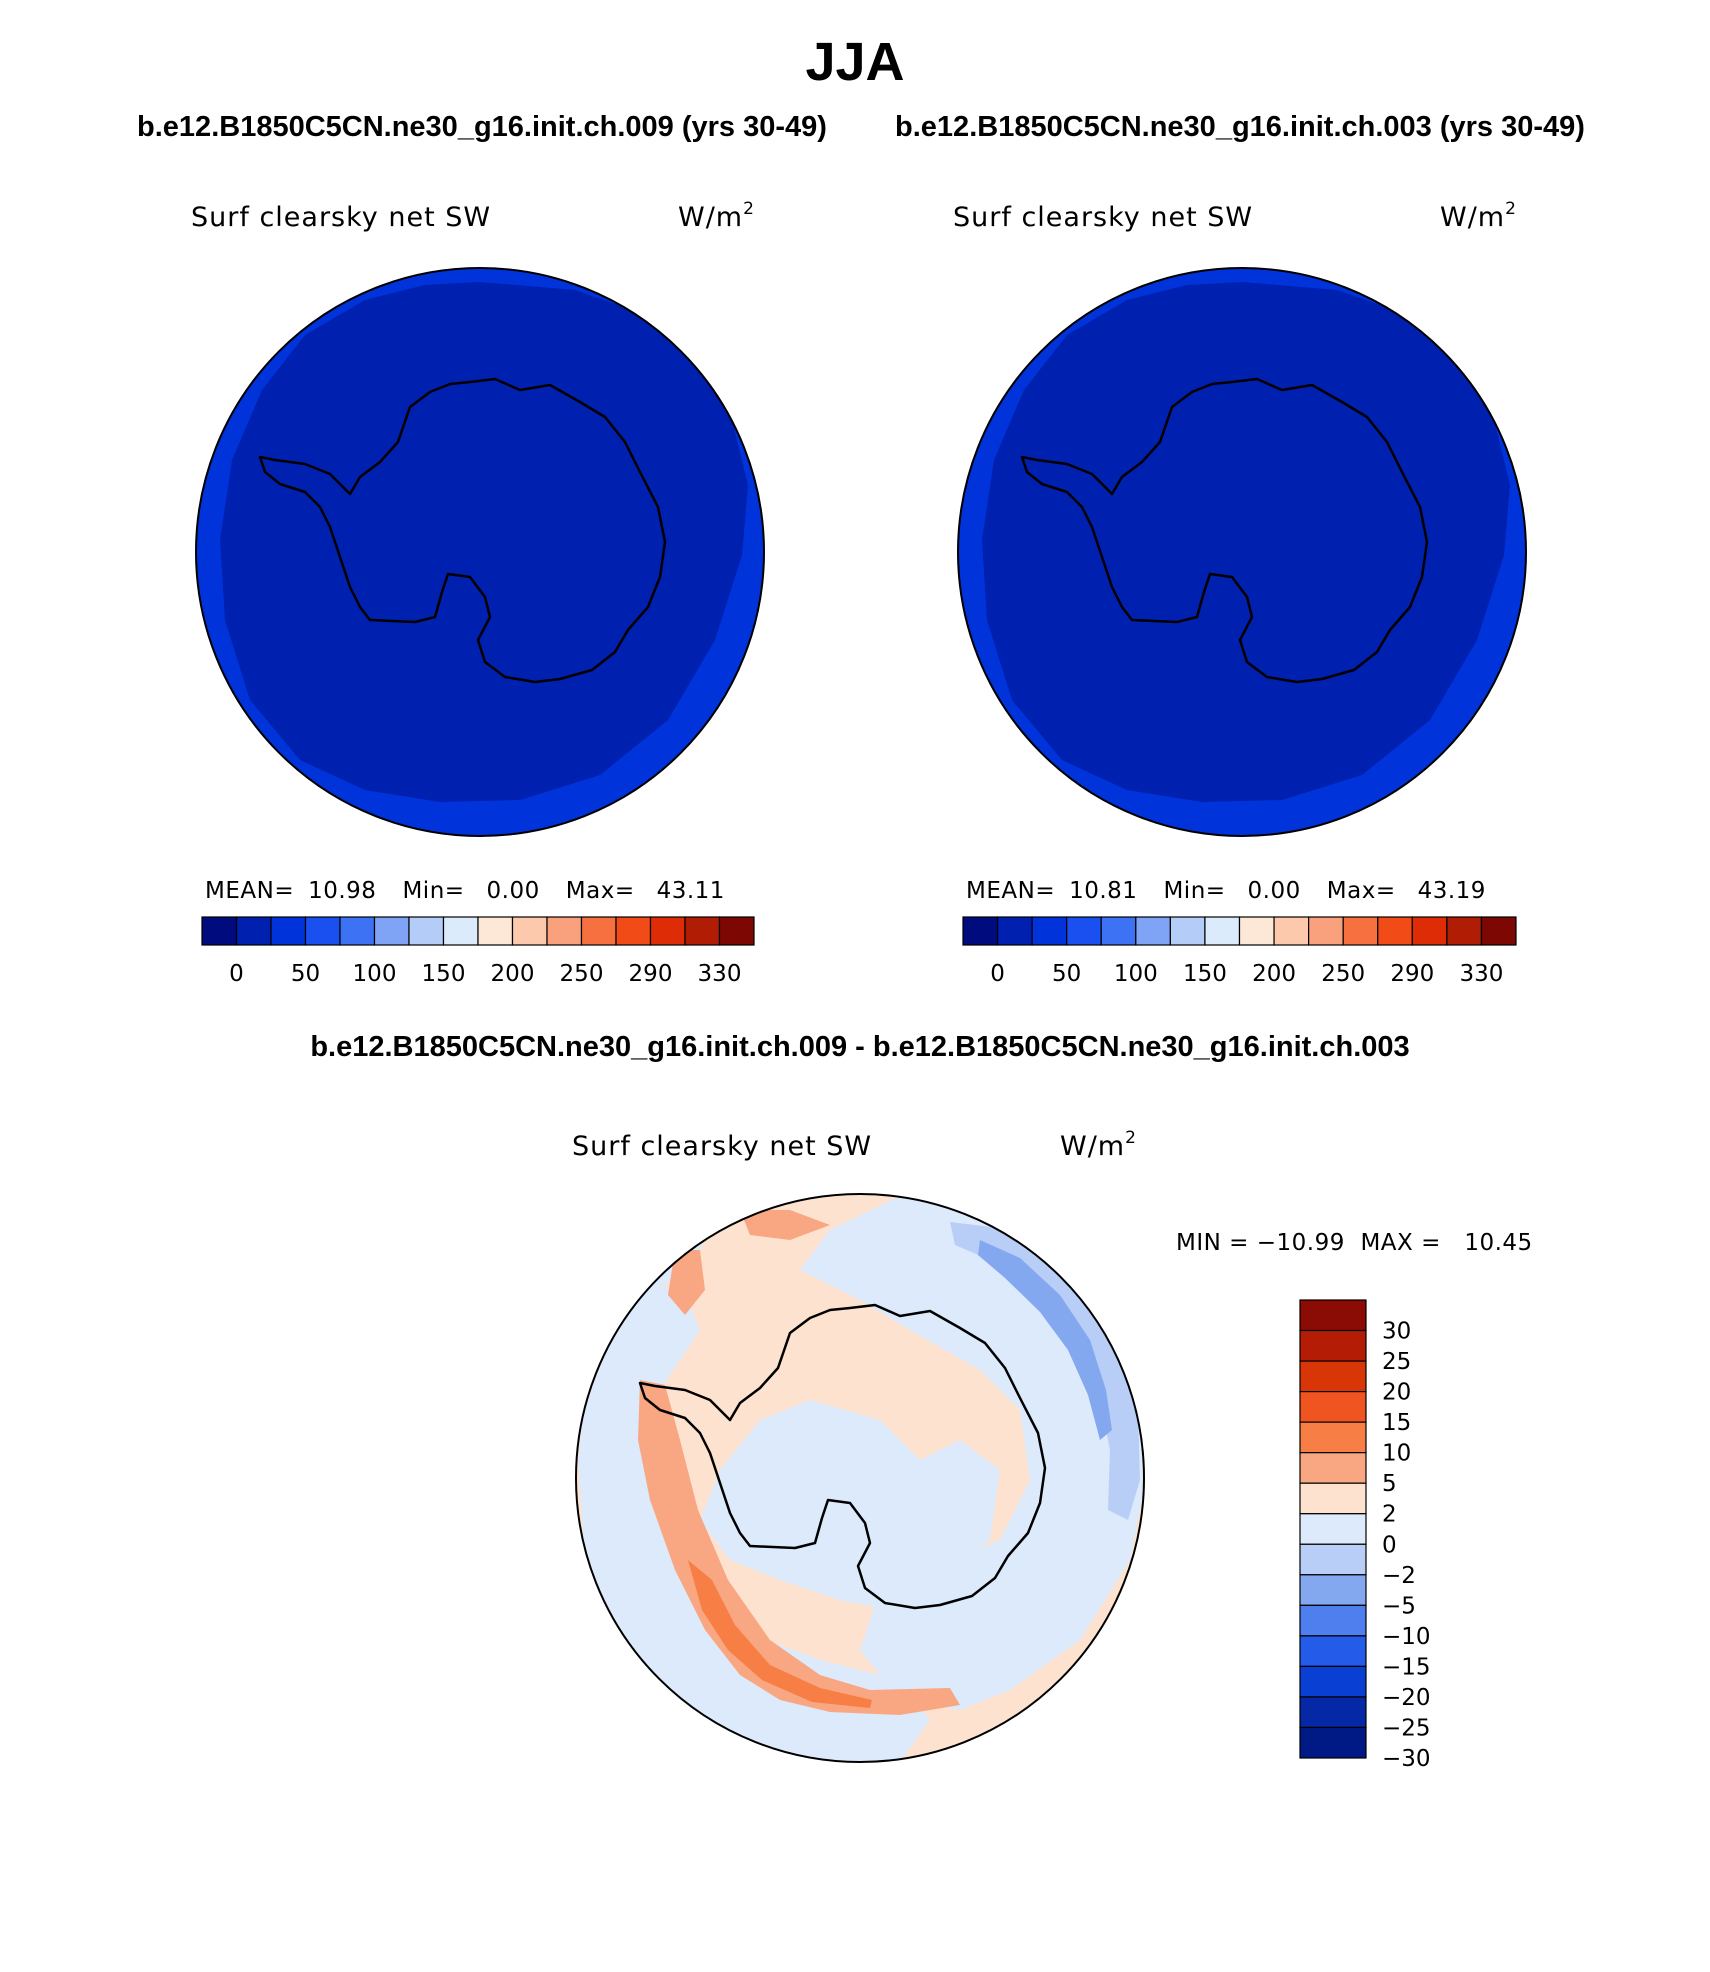  What do you see at coordinates (1396, 1362) in the screenshot?
I see `diff-colorbar-tick-label: 25` at bounding box center [1396, 1362].